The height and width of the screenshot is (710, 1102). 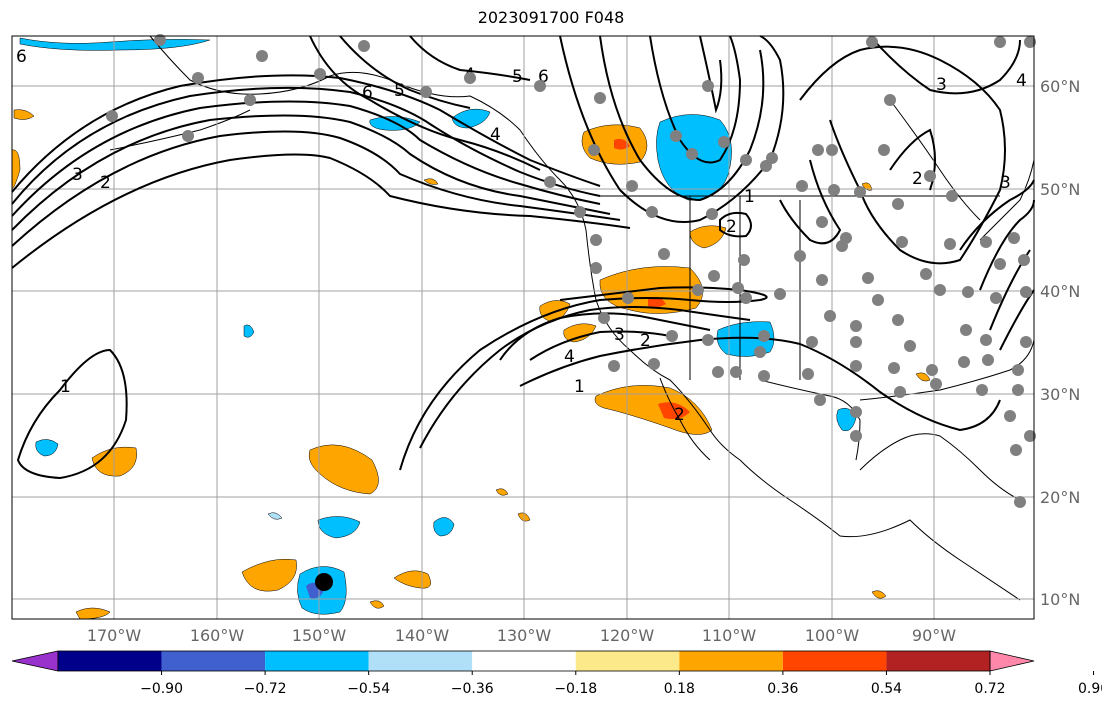 What do you see at coordinates (161, 689) in the screenshot?
I see `colorbar-tick-label: −0.90` at bounding box center [161, 689].